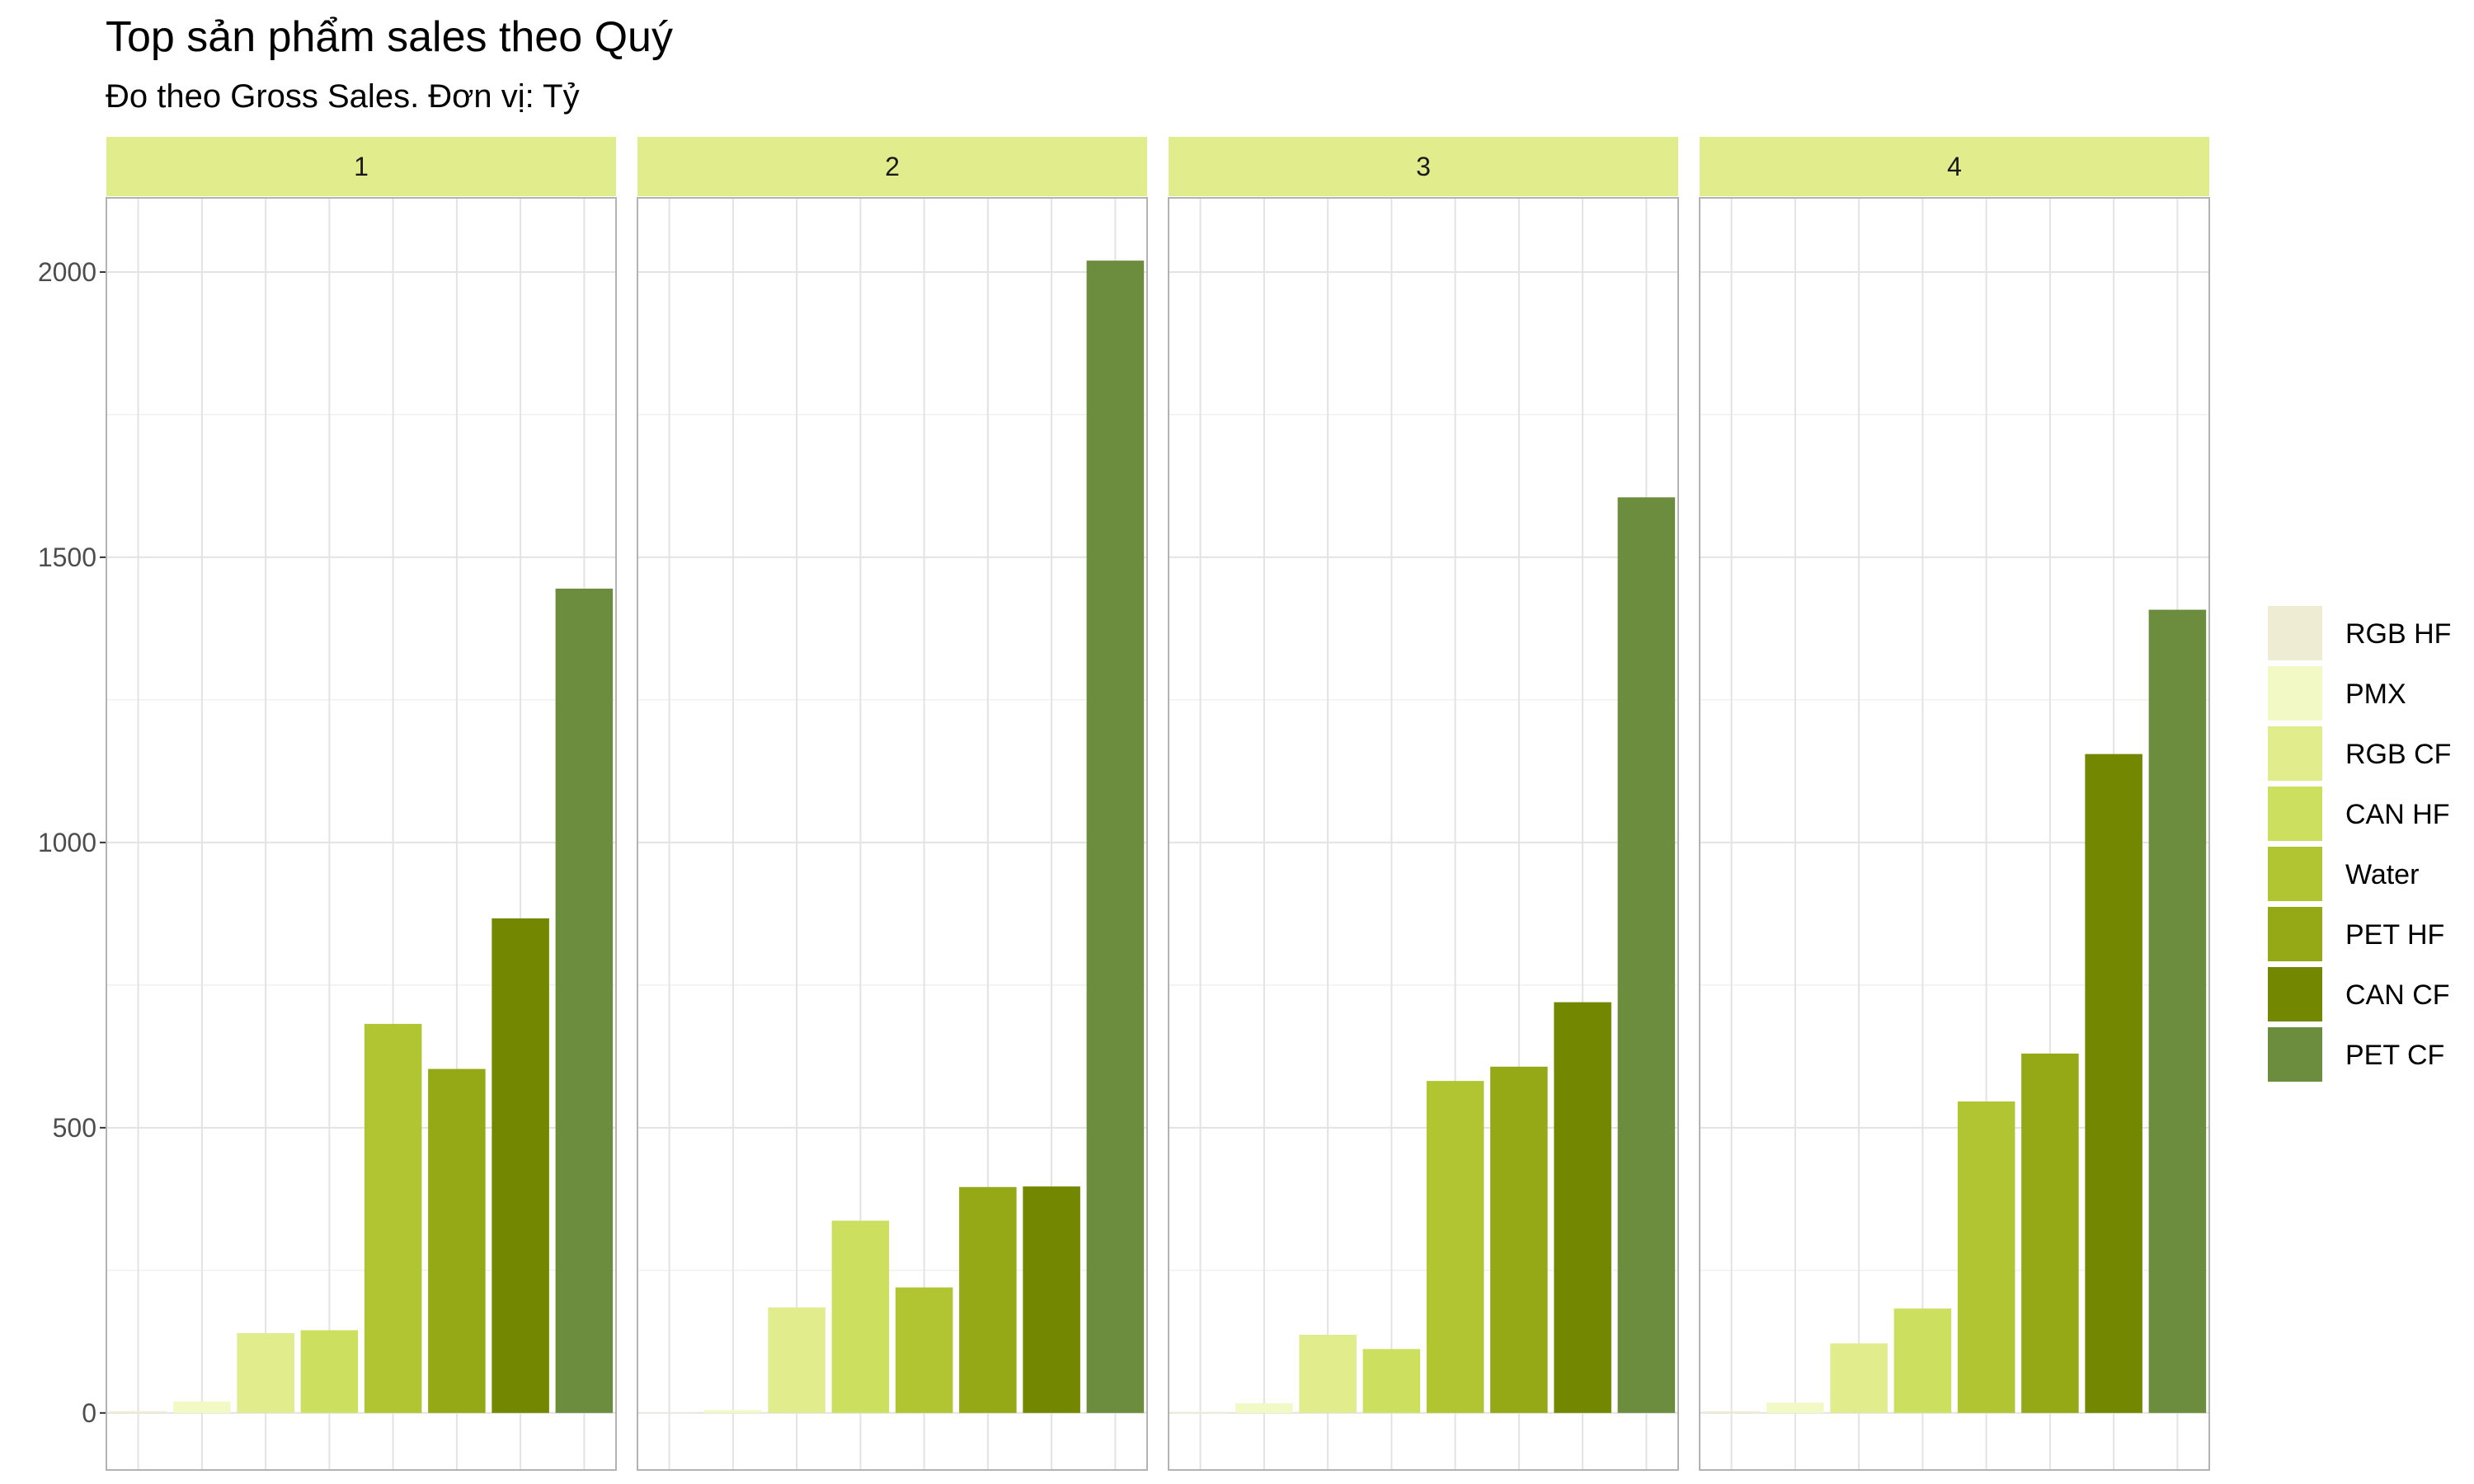  Describe the element at coordinates (2394, 935) in the screenshot. I see `legend-label: PET HF` at that location.